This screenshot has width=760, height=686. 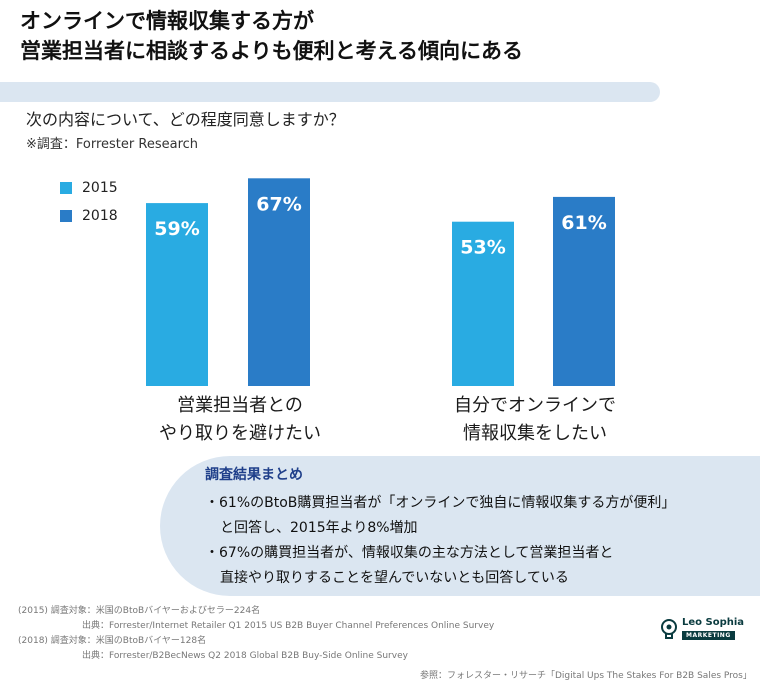 What do you see at coordinates (708, 635) in the screenshot?
I see `brand-tag: MARKETING` at bounding box center [708, 635].